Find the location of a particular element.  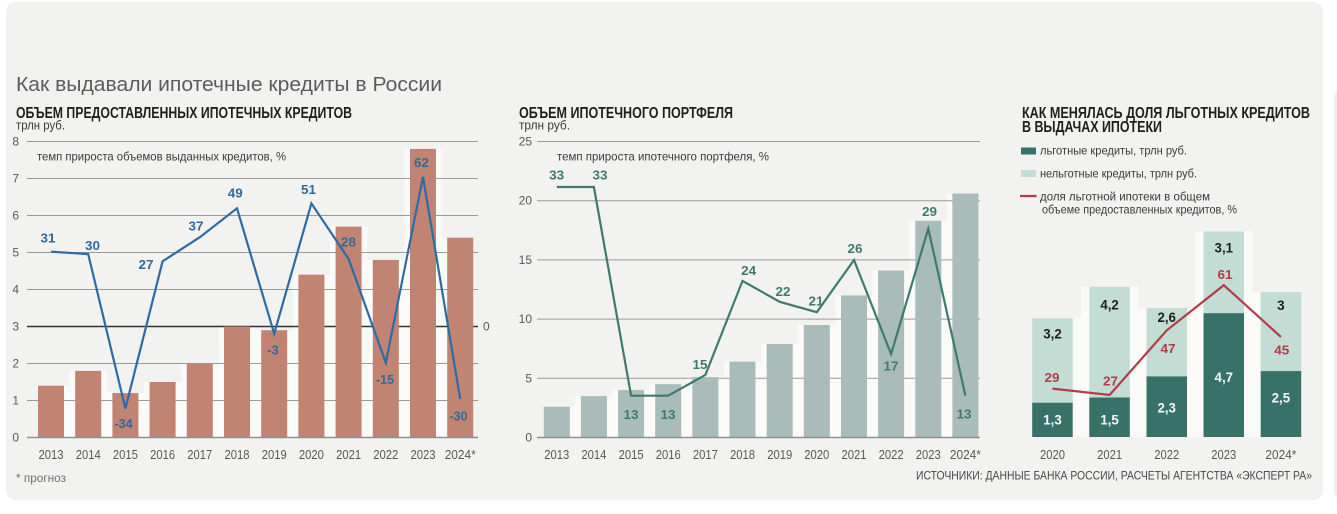

svg-text: 49 is located at coordinates (235, 192).